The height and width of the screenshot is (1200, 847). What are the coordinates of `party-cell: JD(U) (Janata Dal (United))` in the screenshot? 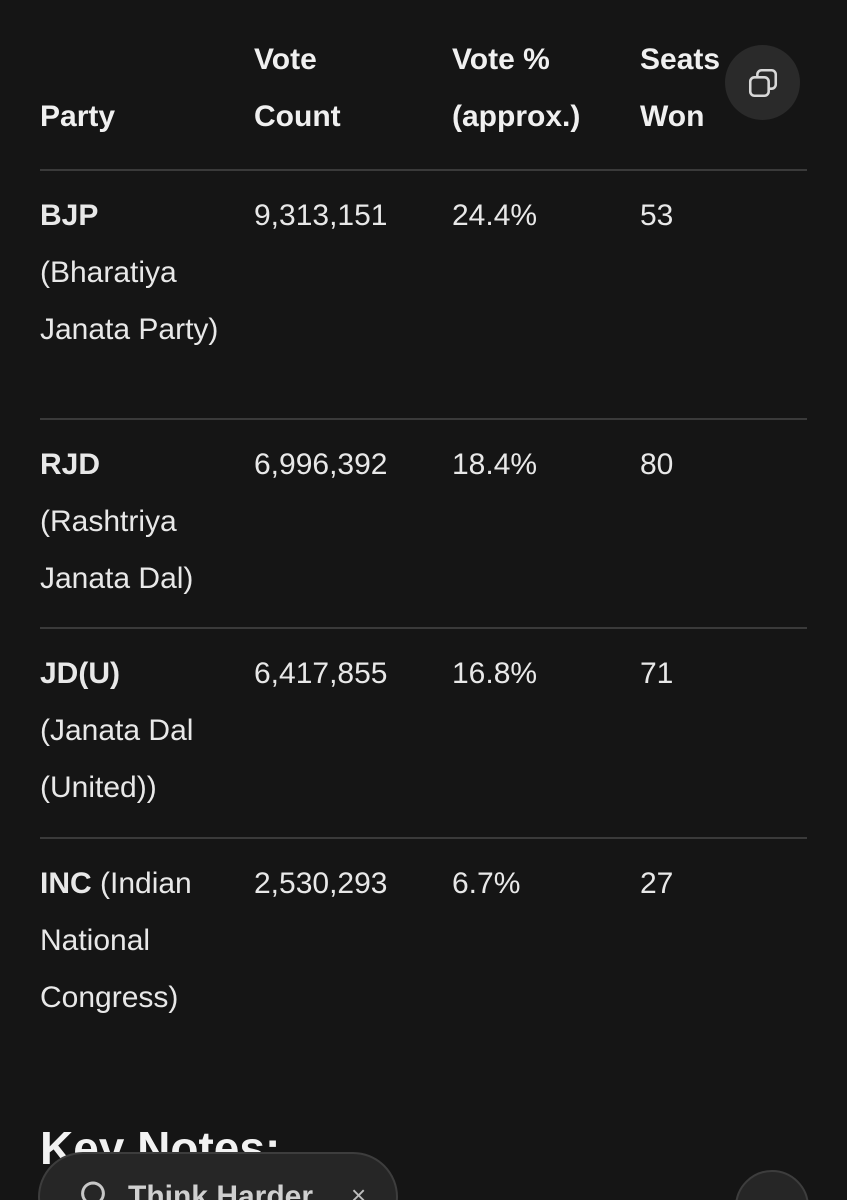 It's located at (147, 733).